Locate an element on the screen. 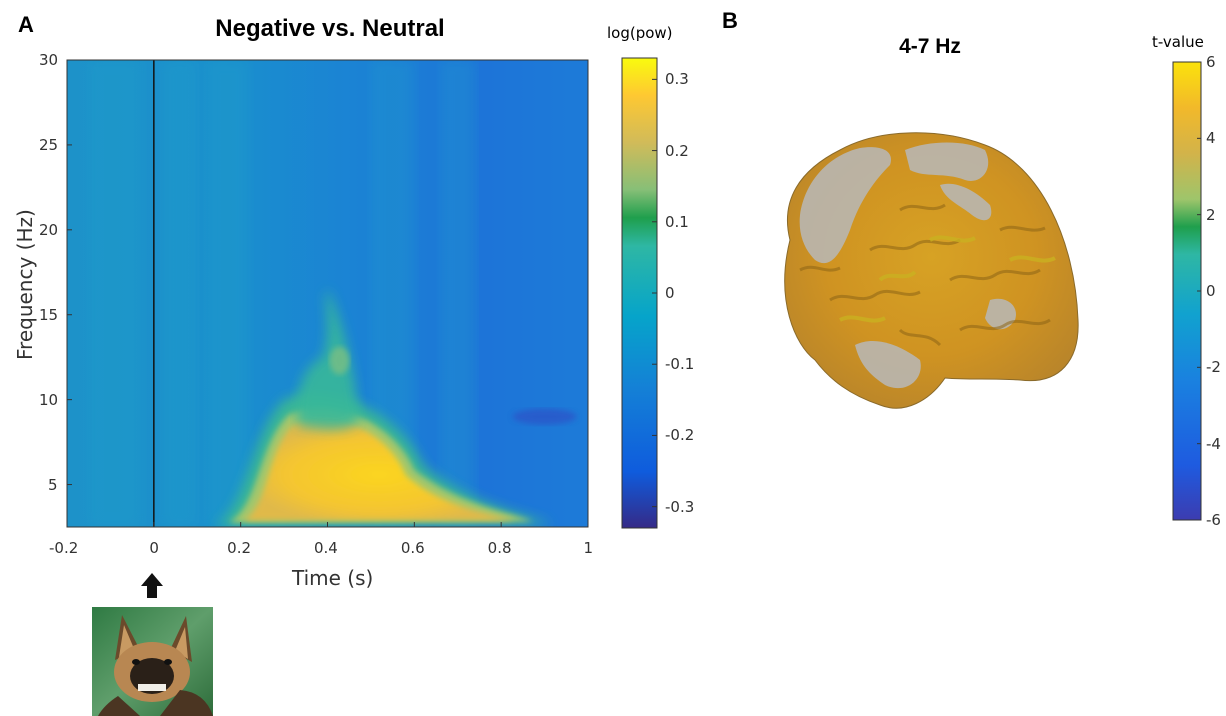 The image size is (1226, 716). y-tick-label: 25 is located at coordinates (49, 144).